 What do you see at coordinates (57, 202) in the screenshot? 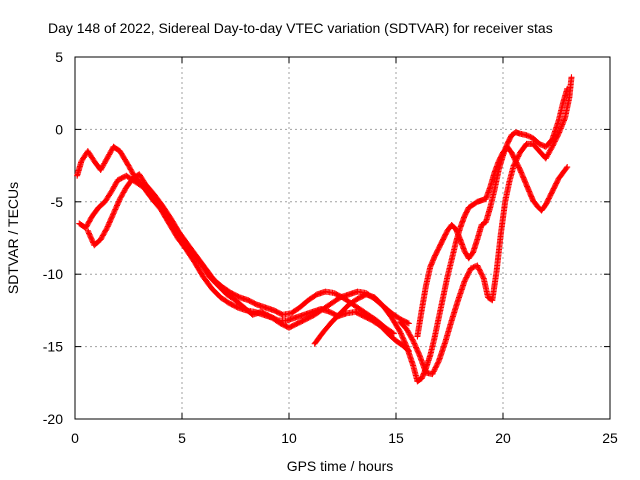
I see `y-tick-label: -5` at bounding box center [57, 202].